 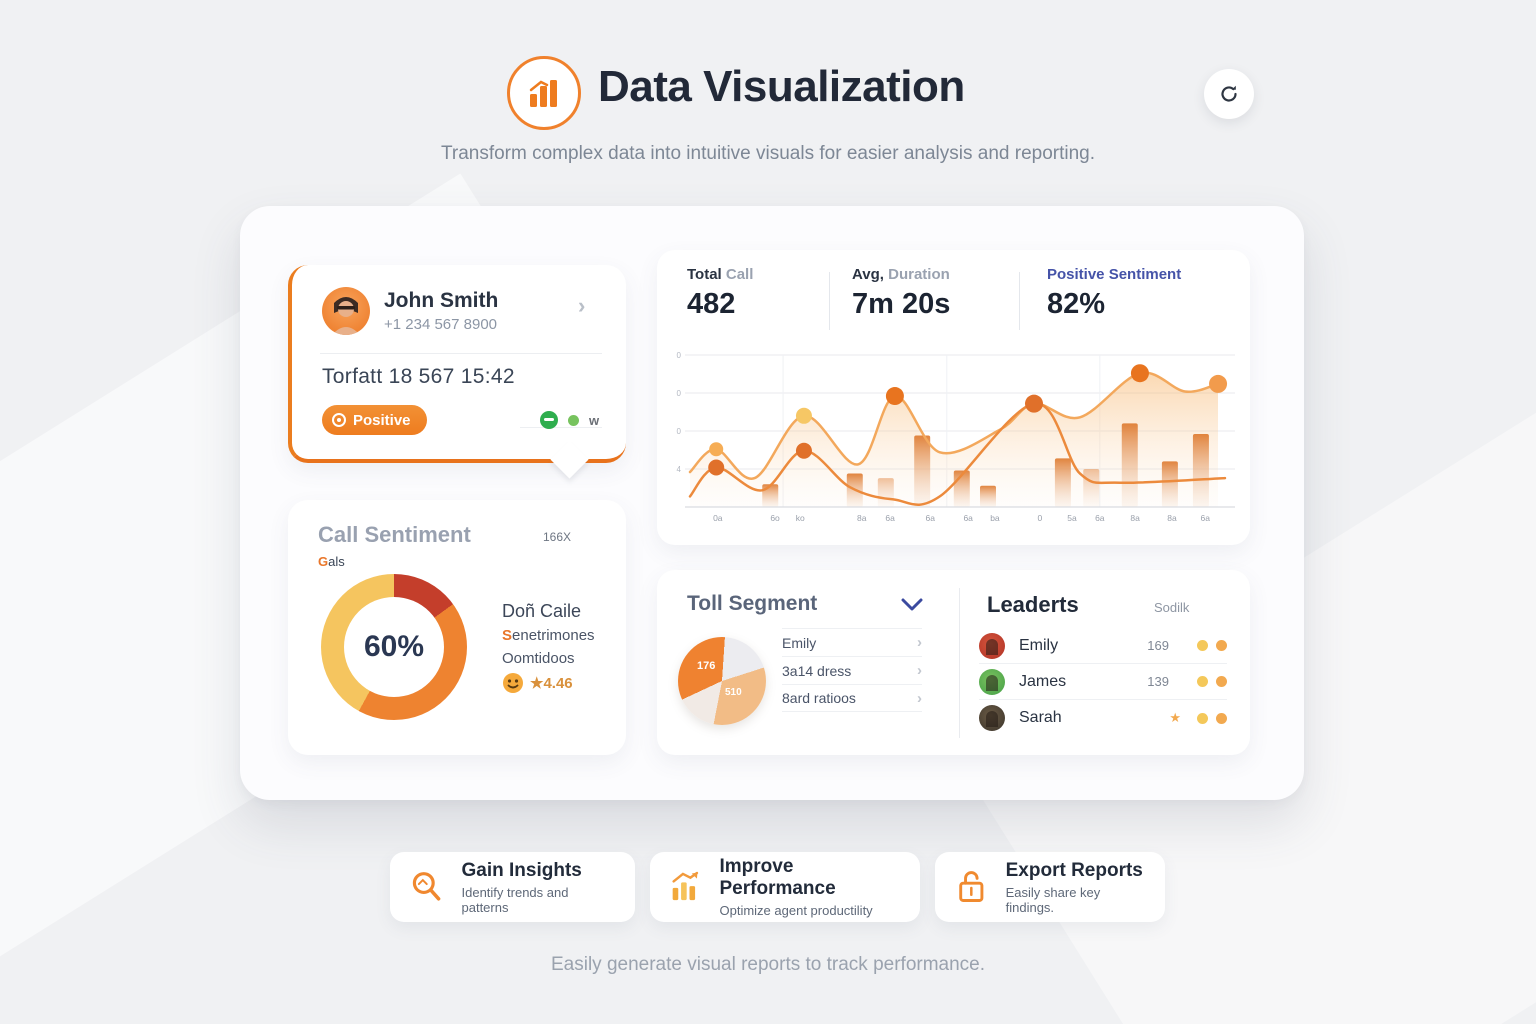 What do you see at coordinates (800, 518) in the screenshot?
I see `svg-text: ko` at bounding box center [800, 518].